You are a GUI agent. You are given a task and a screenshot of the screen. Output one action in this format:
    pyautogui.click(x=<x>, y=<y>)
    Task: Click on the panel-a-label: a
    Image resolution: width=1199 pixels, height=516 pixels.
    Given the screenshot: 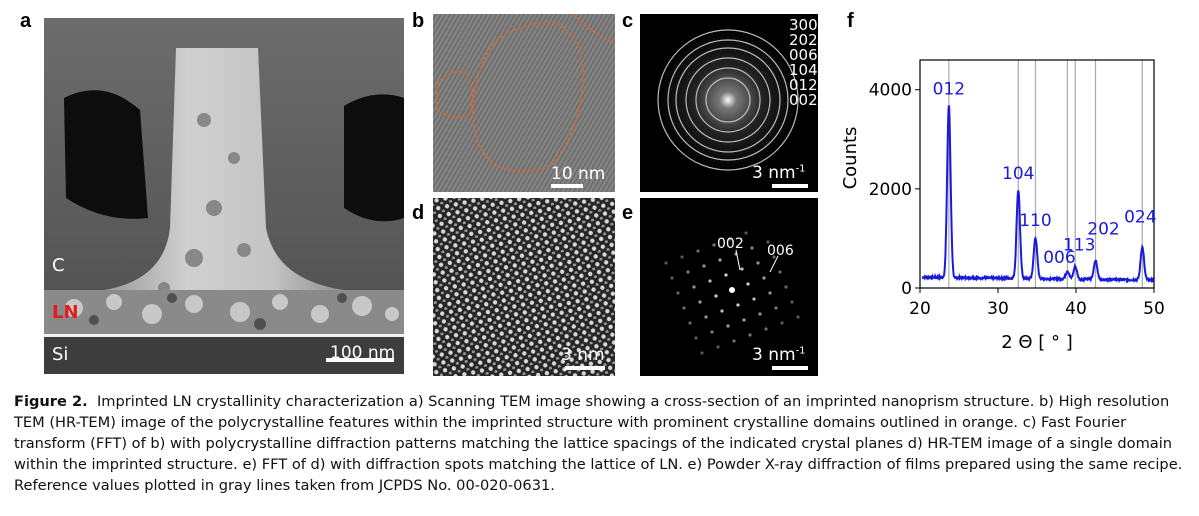 What is the action you would take?
    pyautogui.click(x=26, y=21)
    